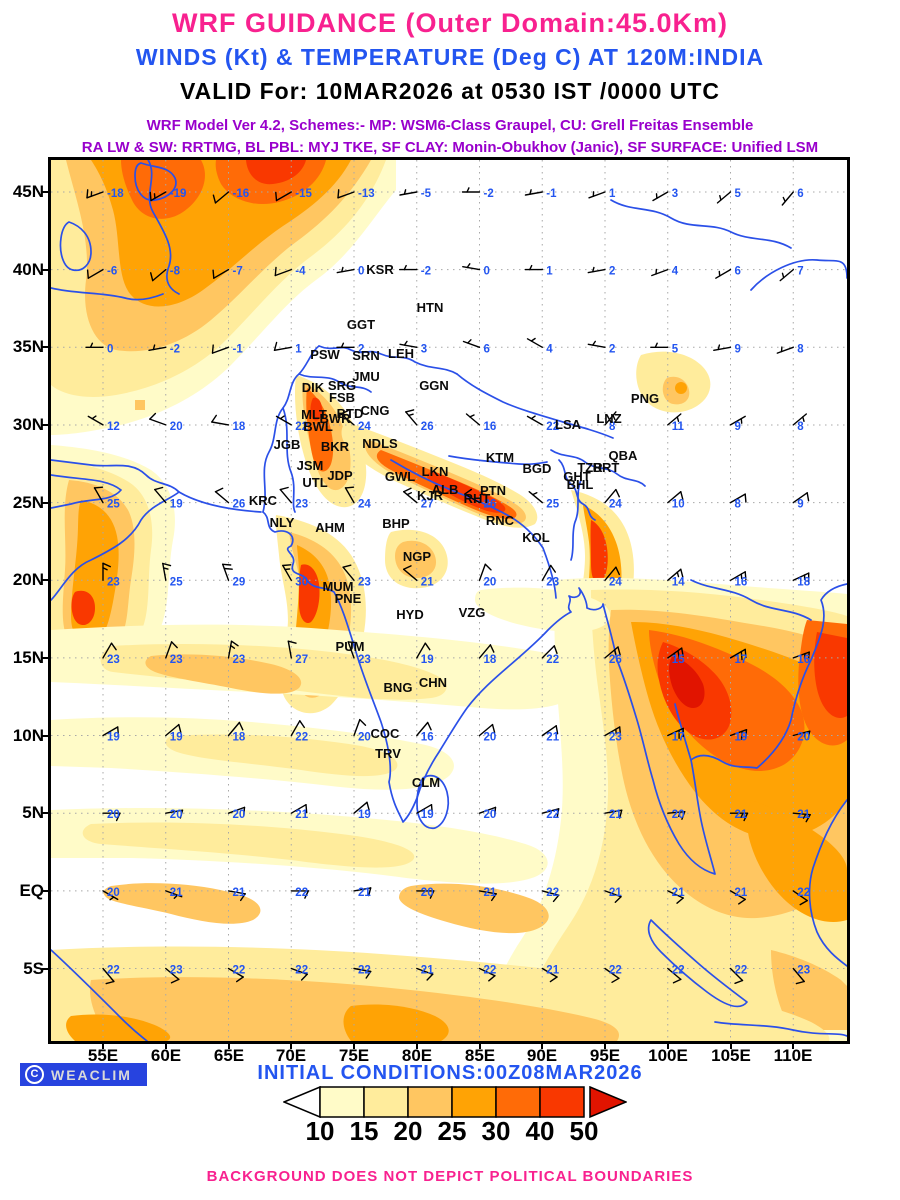 The image size is (900, 1200). I want to click on svg-text: DIK, so click(313, 387).